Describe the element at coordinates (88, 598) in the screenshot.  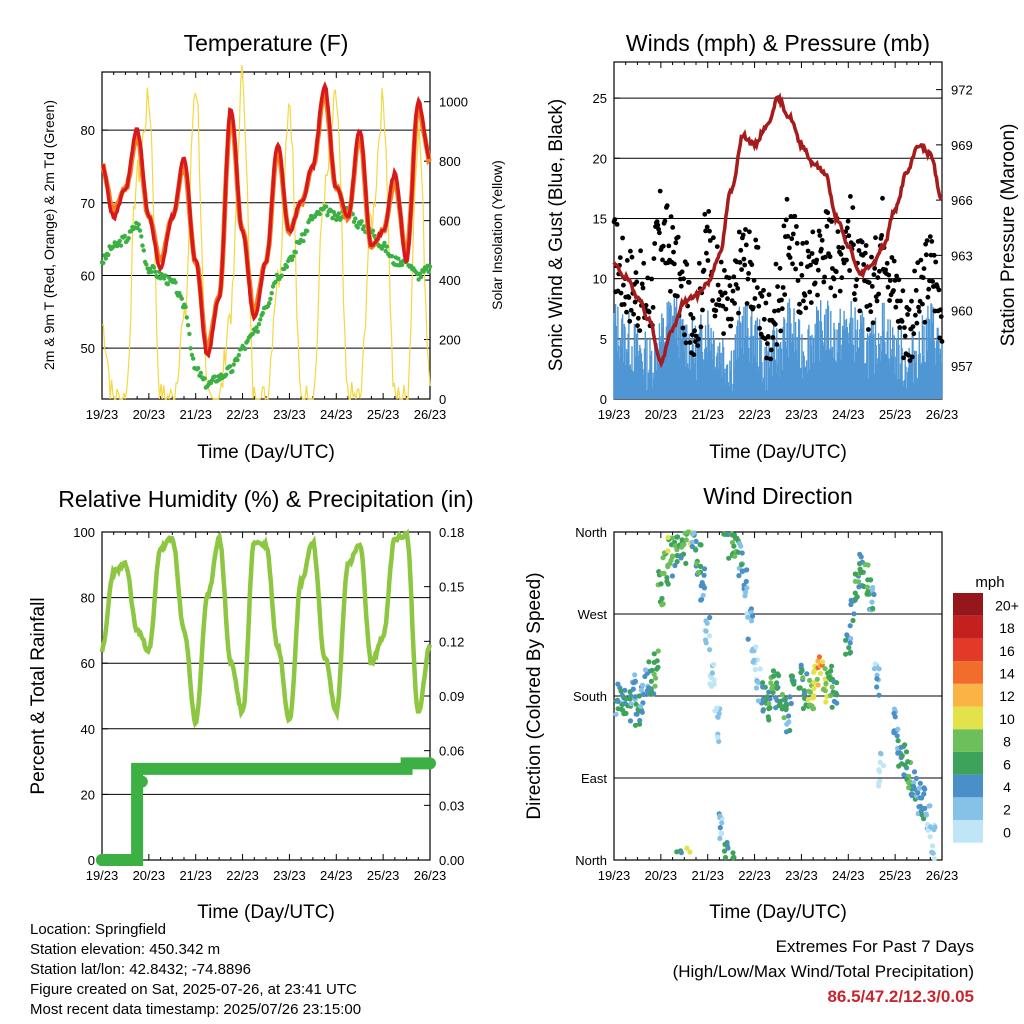
I see `y-tick-label: 80` at that location.